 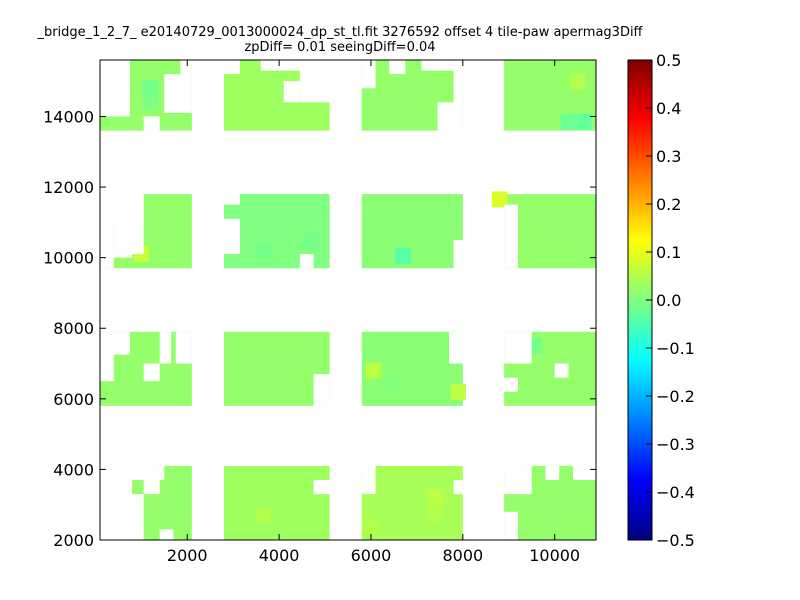 I want to click on colorbar-tick-label: −0.1, so click(x=675, y=348).